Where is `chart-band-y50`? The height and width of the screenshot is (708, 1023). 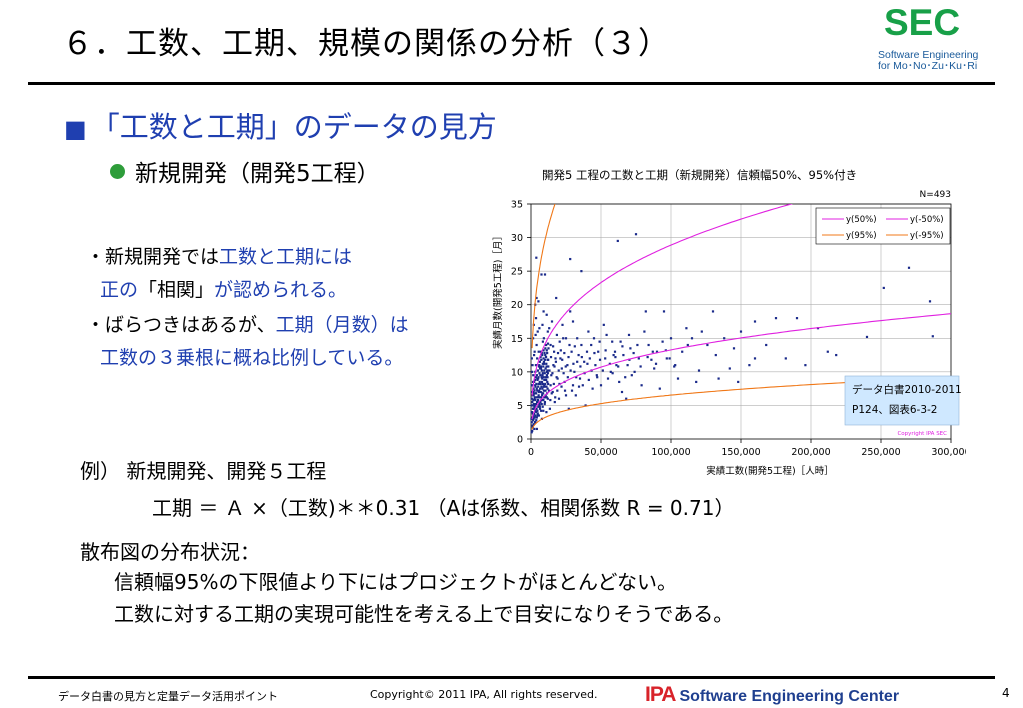 chart-band-y50 is located at coordinates (662, 300).